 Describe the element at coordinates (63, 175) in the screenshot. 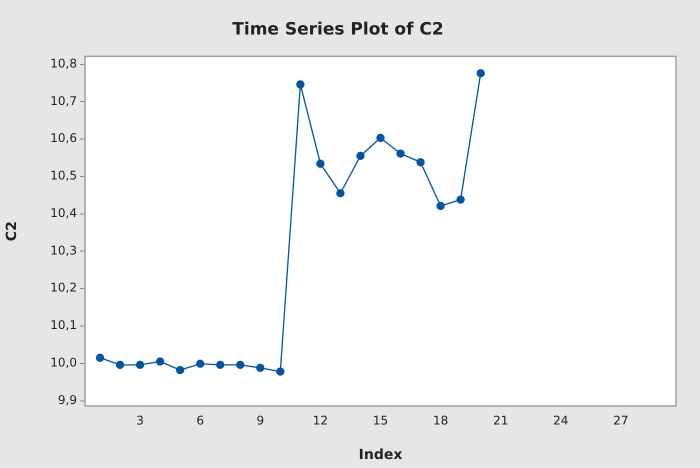

I see `y-tick-label: 10,5` at that location.